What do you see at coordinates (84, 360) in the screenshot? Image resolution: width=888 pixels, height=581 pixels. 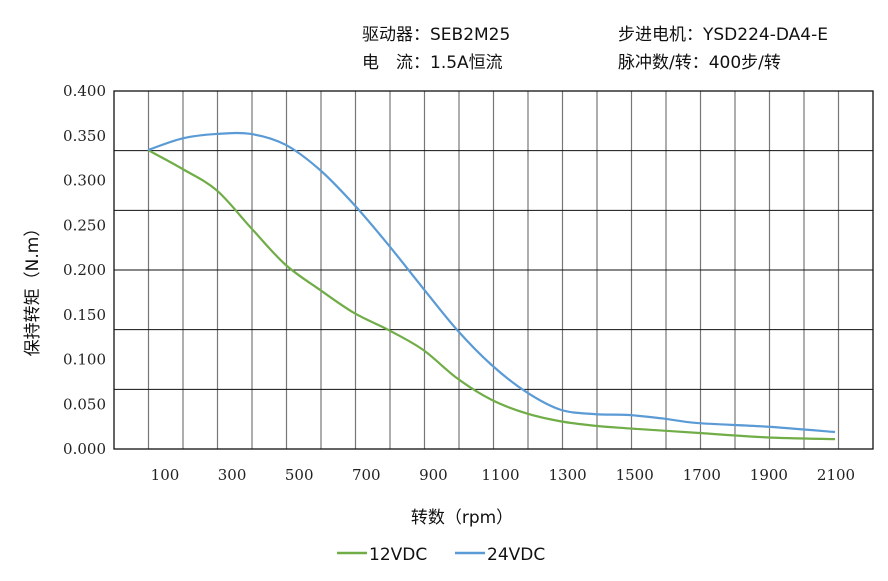 I see `y-tick-label: 0.100` at bounding box center [84, 360].